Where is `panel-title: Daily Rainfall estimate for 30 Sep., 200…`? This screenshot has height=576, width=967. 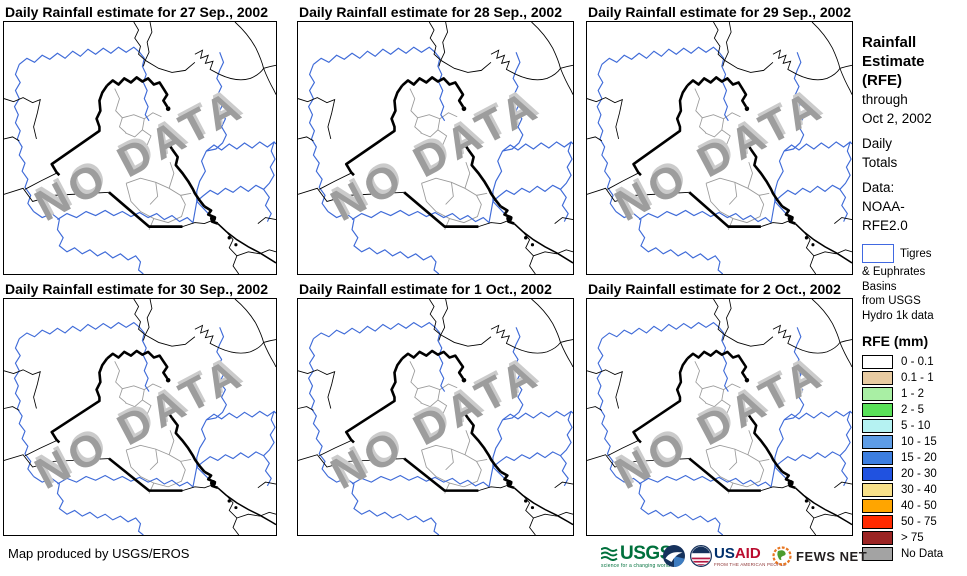
panel-title: Daily Rainfall estimate for 30 Sep., 200… is located at coordinates (137, 289).